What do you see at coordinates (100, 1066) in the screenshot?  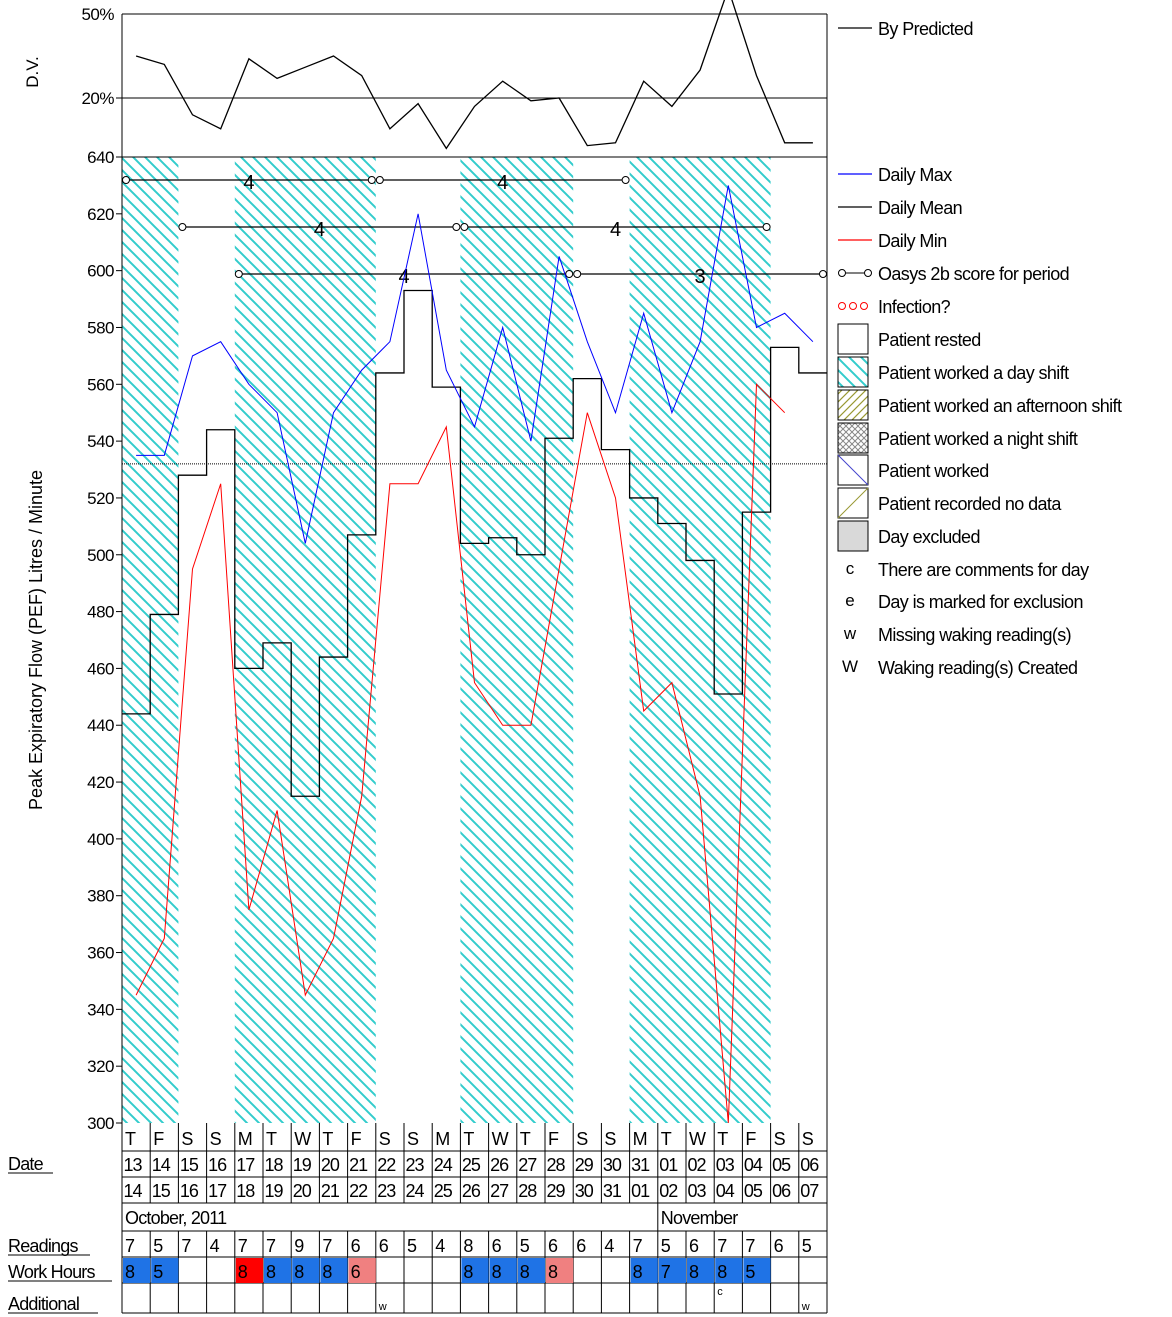 I see `y-tick-label: 320` at bounding box center [100, 1066].